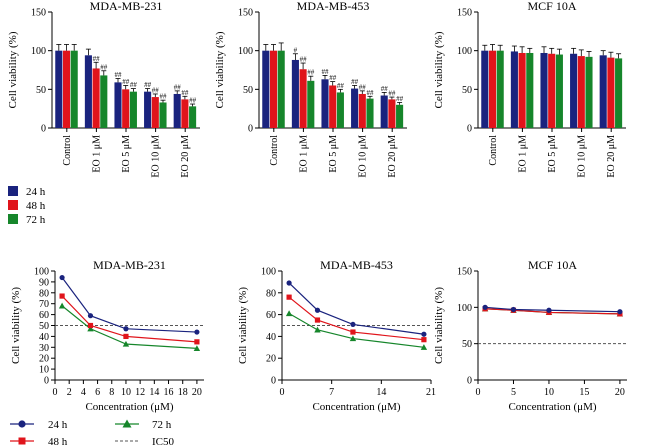 This screenshot has width=669, height=448. I want to click on y-tick-label: 20, so click(271, 359).